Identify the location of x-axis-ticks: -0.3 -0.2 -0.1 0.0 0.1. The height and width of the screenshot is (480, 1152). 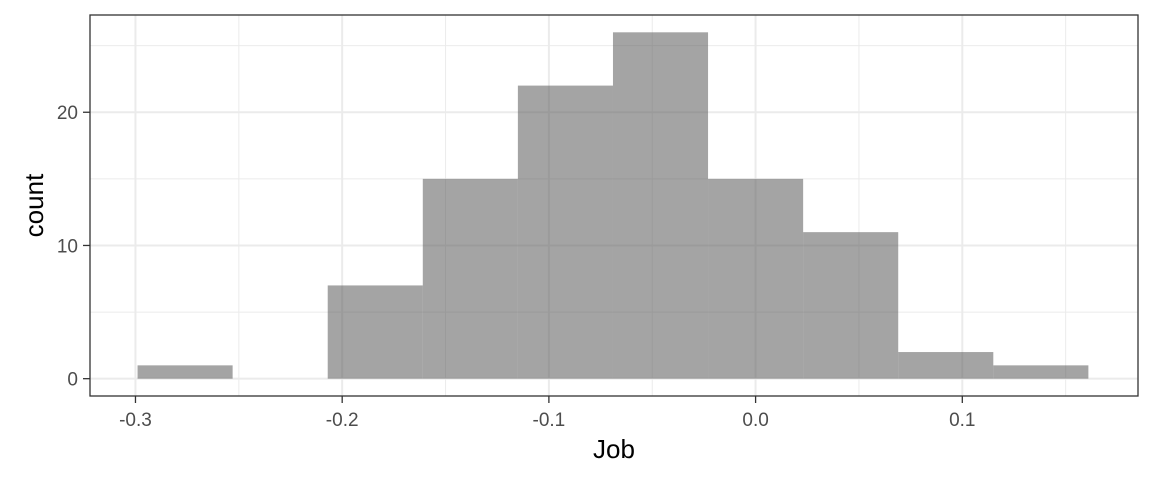
(547, 413).